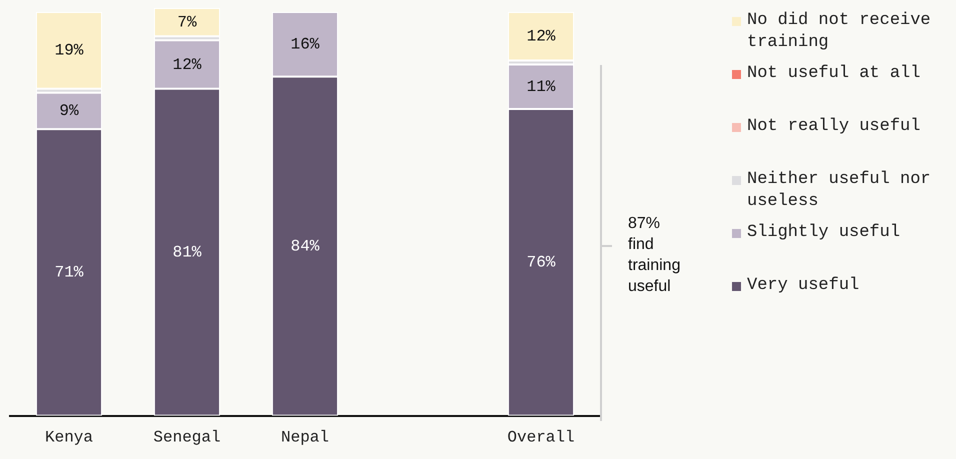 Image resolution: width=956 pixels, height=459 pixels. Describe the element at coordinates (305, 437) in the screenshot. I see `x-tick-label: Nepal` at that location.